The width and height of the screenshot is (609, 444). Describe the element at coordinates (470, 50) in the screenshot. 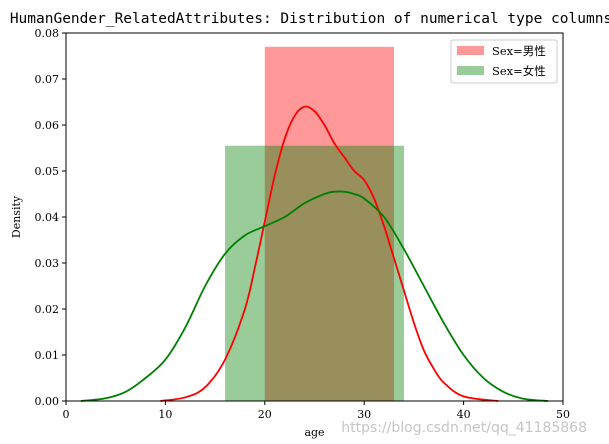

I see `legend-swatch-male` at that location.